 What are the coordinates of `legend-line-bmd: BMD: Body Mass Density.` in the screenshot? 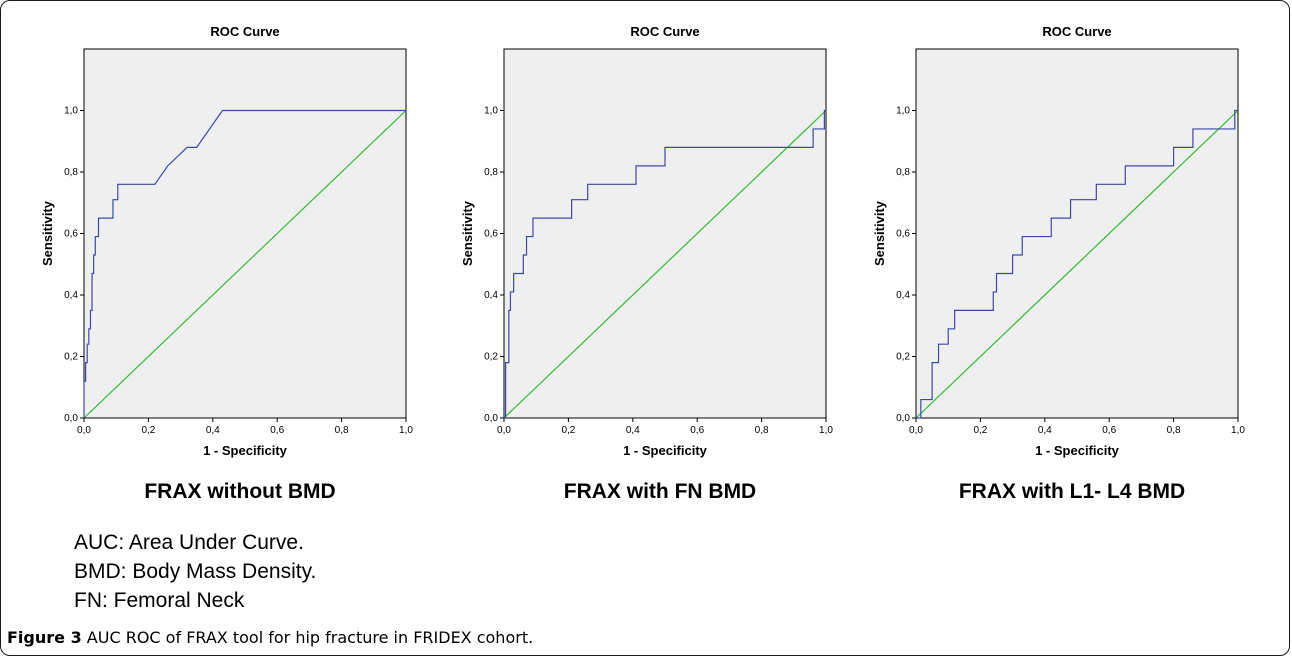 It's located at (195, 571).